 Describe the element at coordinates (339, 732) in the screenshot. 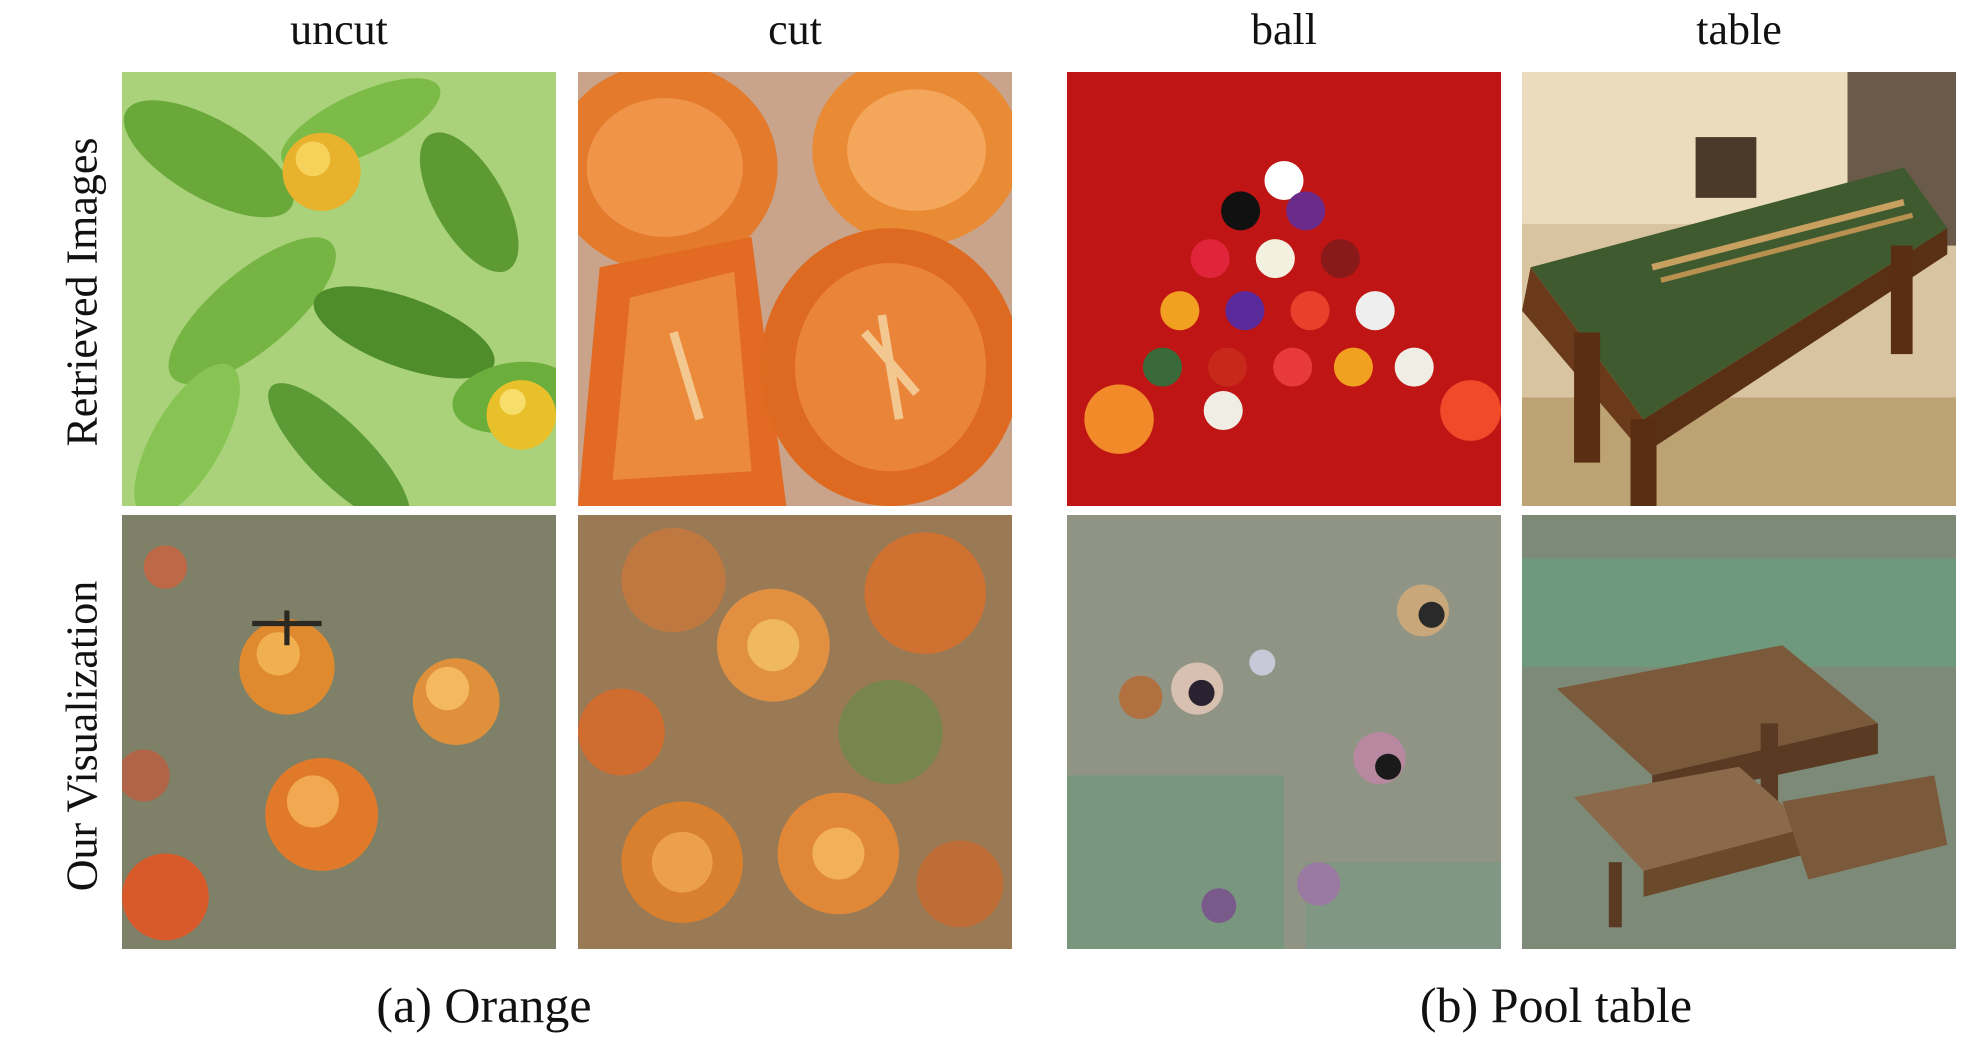

I see `image-visualization-uncut-orange` at that location.